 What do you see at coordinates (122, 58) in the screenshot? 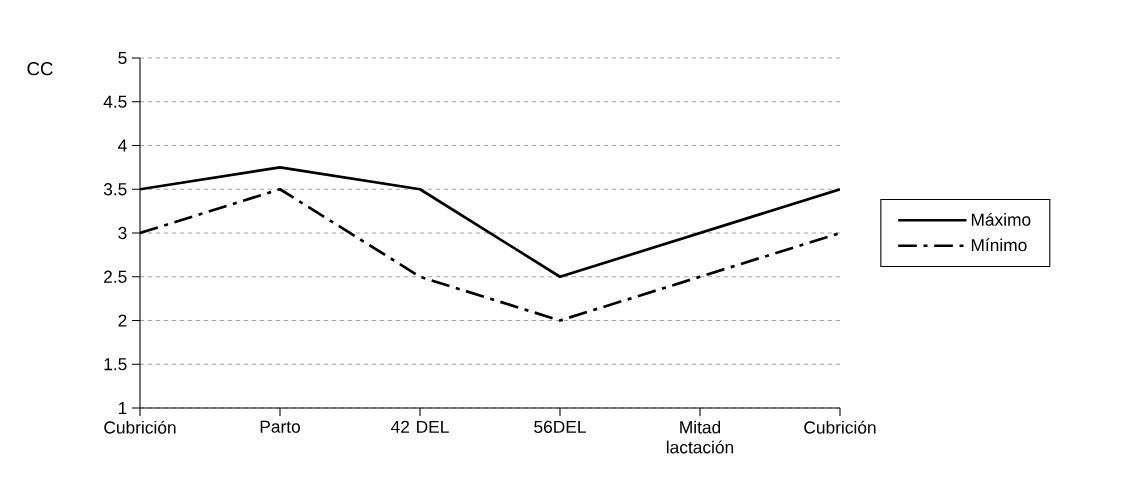
I see `y-tick-label: 5` at bounding box center [122, 58].